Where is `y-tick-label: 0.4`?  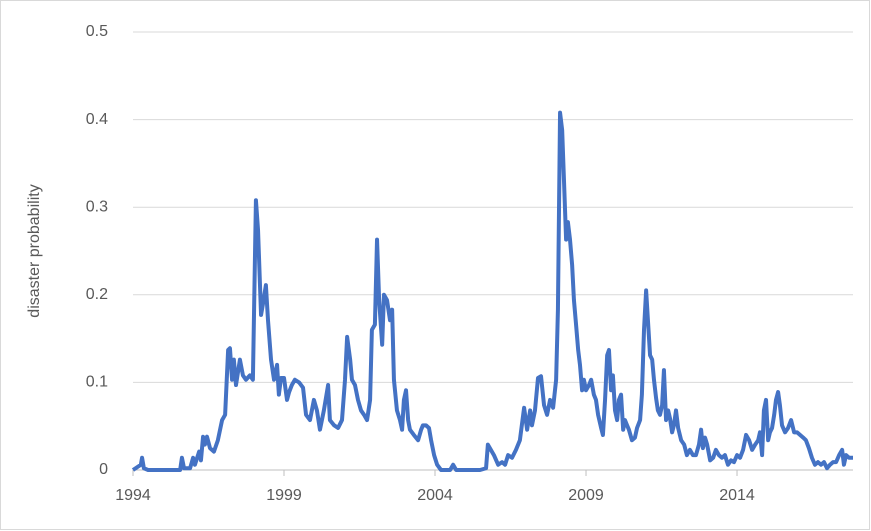
y-tick-label: 0.4 is located at coordinates (97, 119).